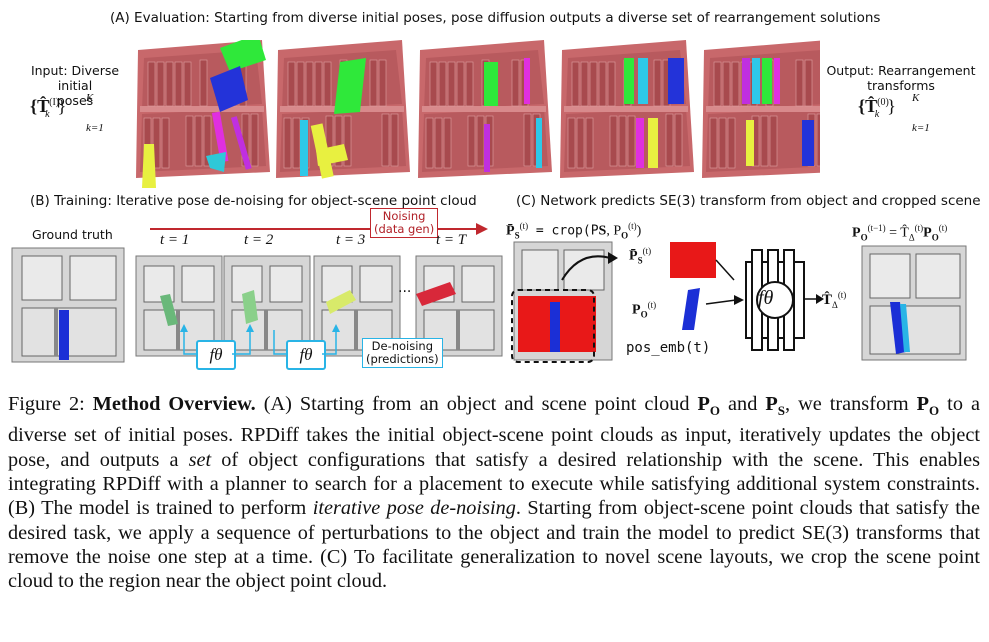 This screenshot has width=989, height=642. Describe the element at coordinates (901, 85) in the screenshot. I see `output-label-line2: transforms` at that location.